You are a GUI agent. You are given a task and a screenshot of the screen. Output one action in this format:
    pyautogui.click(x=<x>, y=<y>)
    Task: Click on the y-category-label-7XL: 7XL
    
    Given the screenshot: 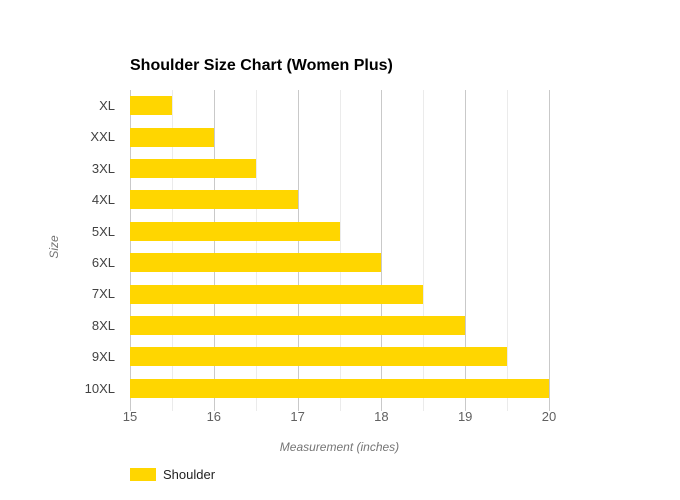 What is the action you would take?
    pyautogui.click(x=103, y=294)
    